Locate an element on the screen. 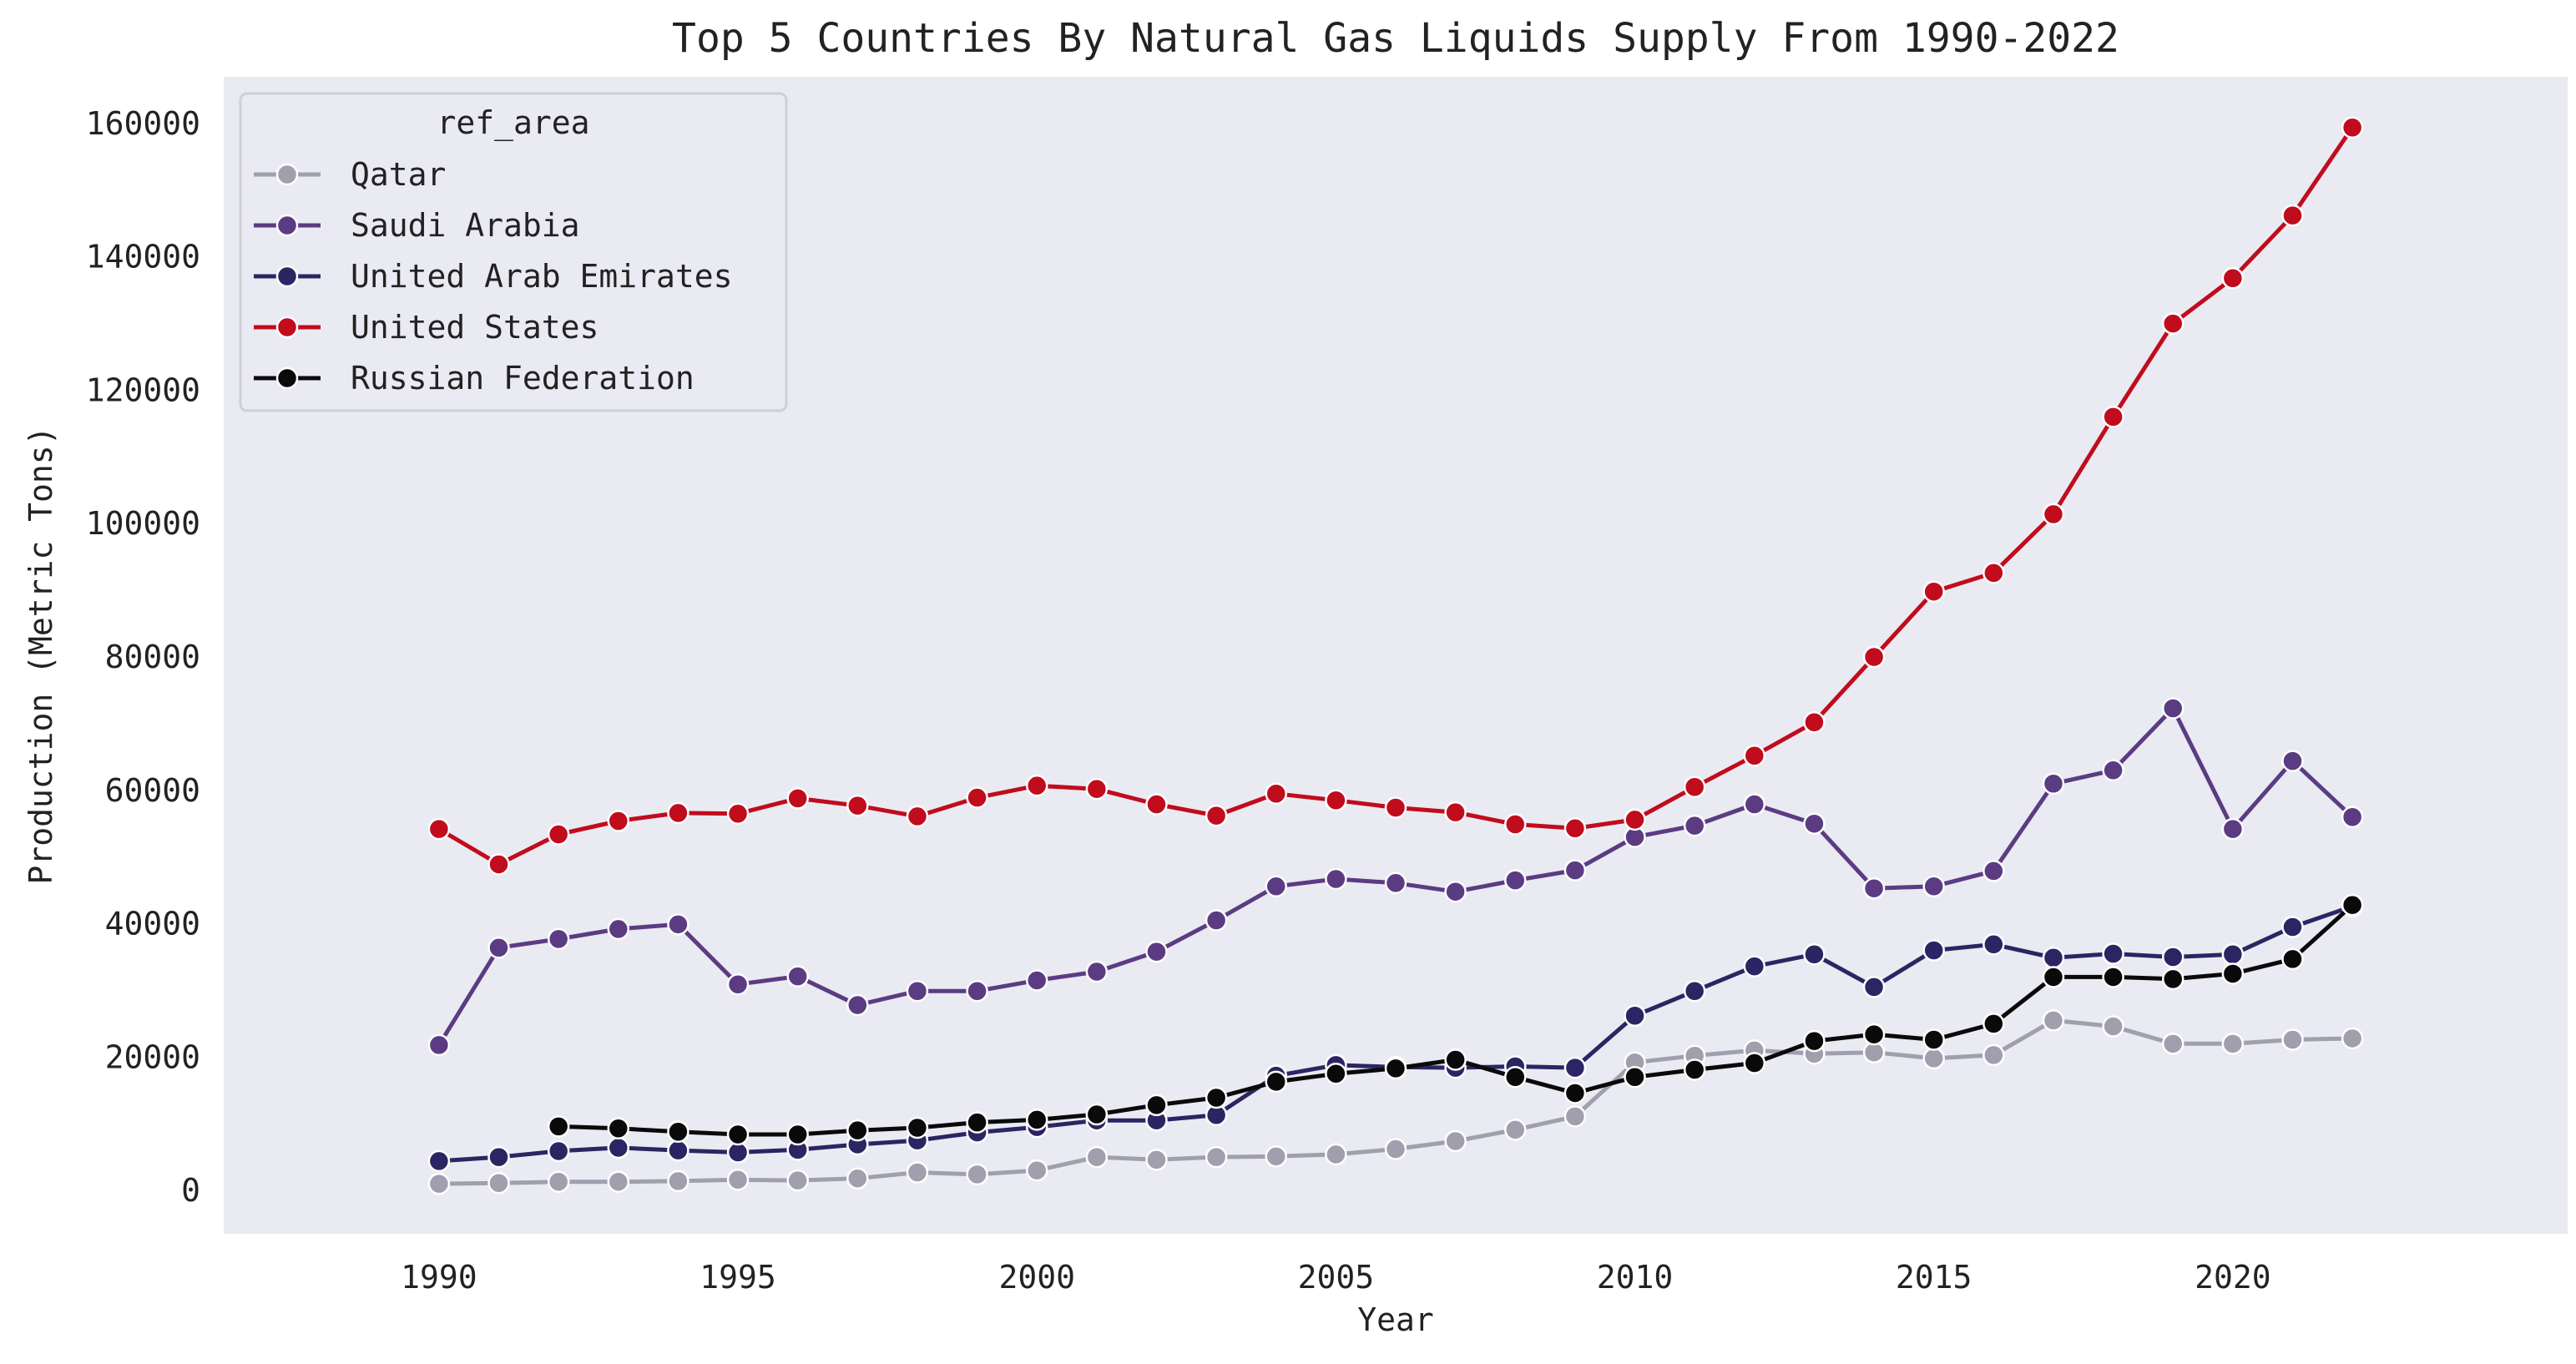 Image resolution: width=2576 pixels, height=1364 pixels. legend-entry-saudi-arabia: Saudi Arabia is located at coordinates (417, 225).